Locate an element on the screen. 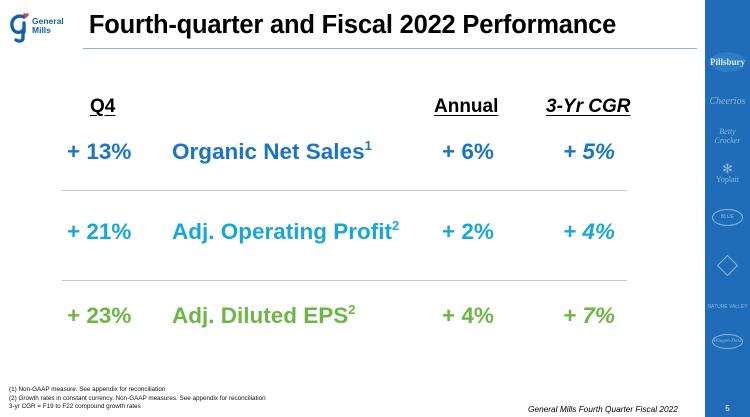 The width and height of the screenshot is (750, 417). row1-annual-value: + 6% is located at coordinates (468, 151).